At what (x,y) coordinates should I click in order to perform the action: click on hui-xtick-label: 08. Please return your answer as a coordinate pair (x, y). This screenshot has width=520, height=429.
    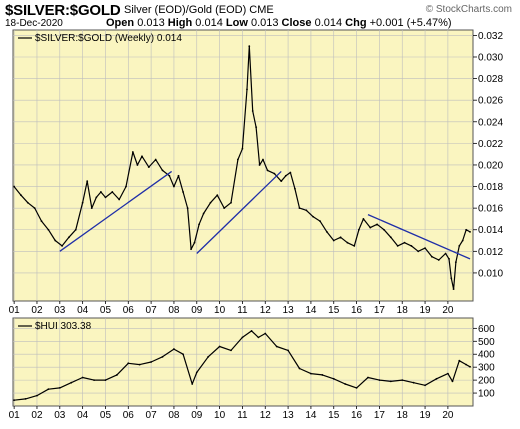
    Looking at the image, I should click on (174, 415).